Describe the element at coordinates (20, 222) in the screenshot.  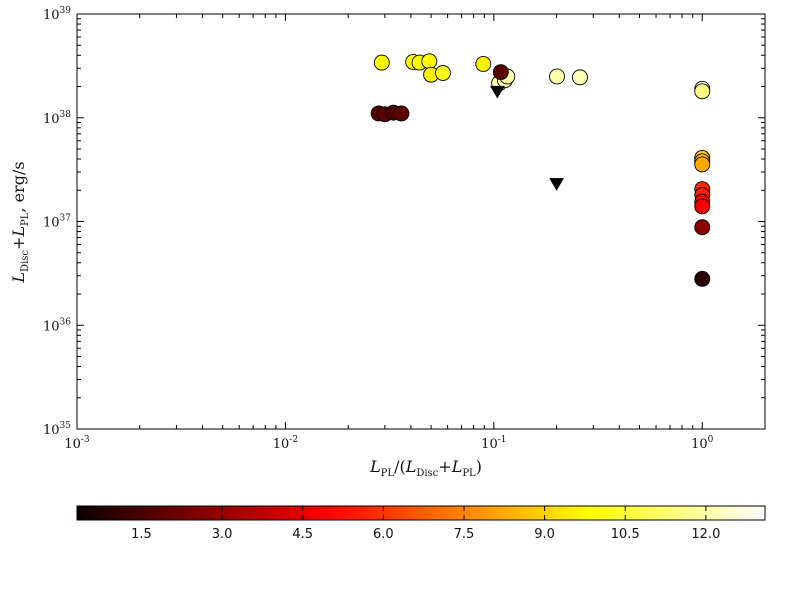
I see `y-axis-label: LDisc+LPL, erg/s` at that location.